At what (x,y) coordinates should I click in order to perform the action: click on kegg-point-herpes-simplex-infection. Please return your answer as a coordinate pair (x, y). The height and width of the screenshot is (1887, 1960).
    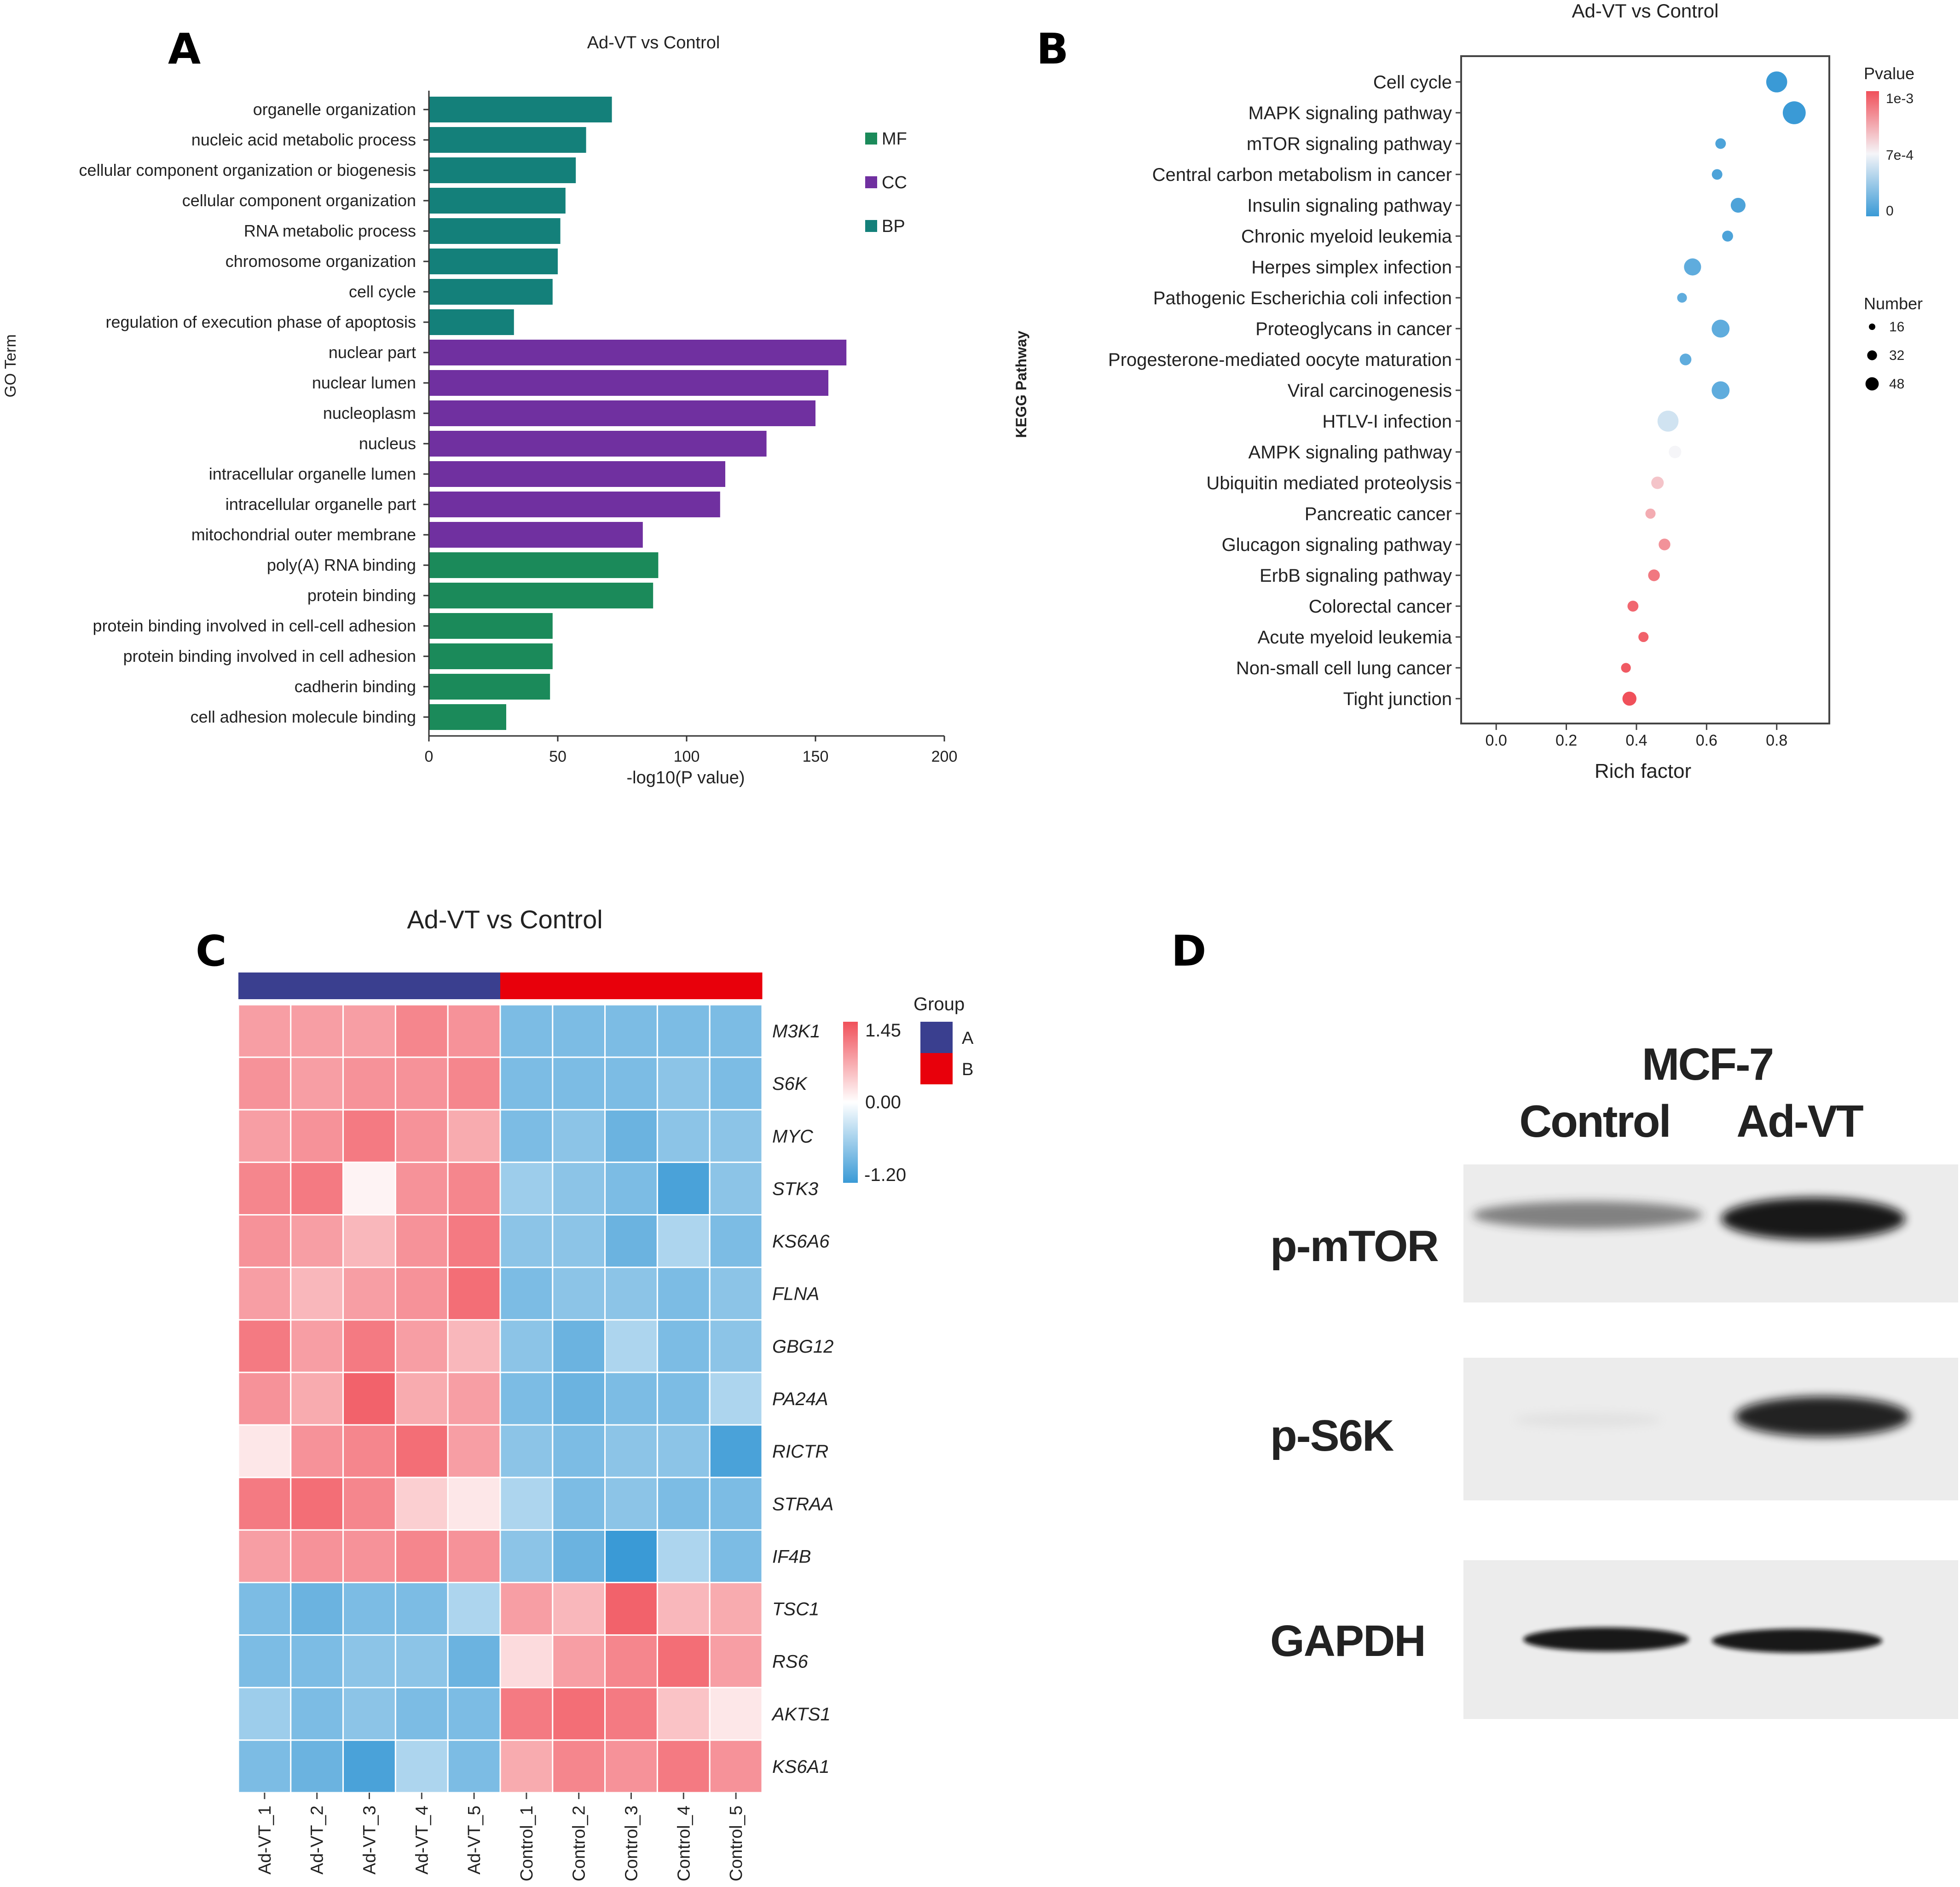
    Looking at the image, I should click on (1692, 267).